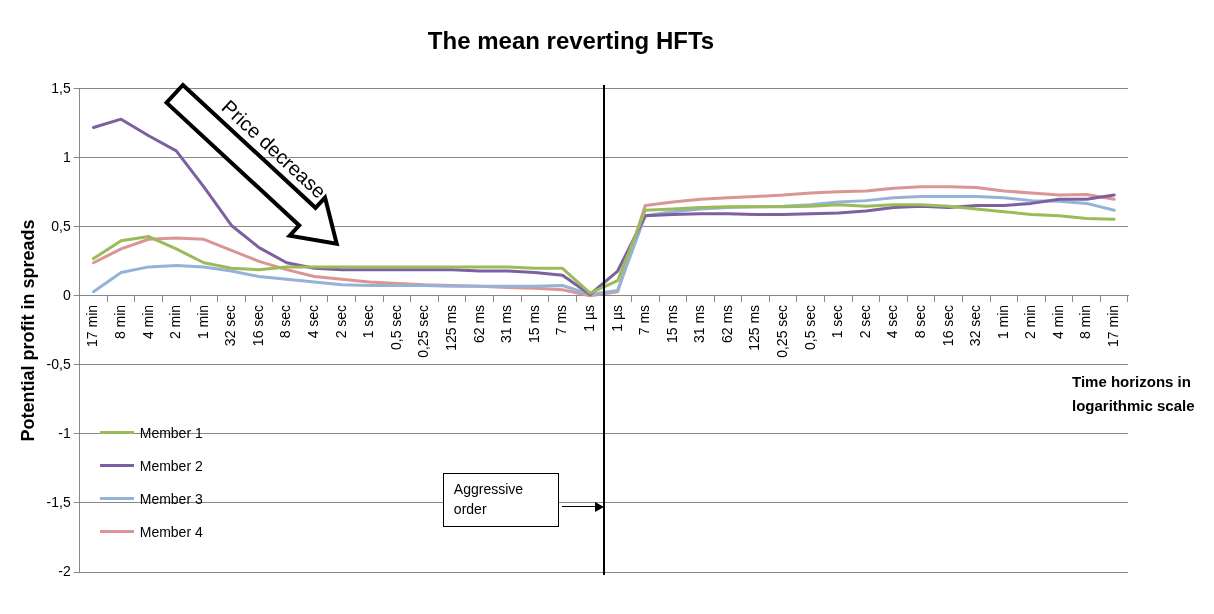 The width and height of the screenshot is (1214, 614). I want to click on y-tick-label: -1, so click(64, 432).